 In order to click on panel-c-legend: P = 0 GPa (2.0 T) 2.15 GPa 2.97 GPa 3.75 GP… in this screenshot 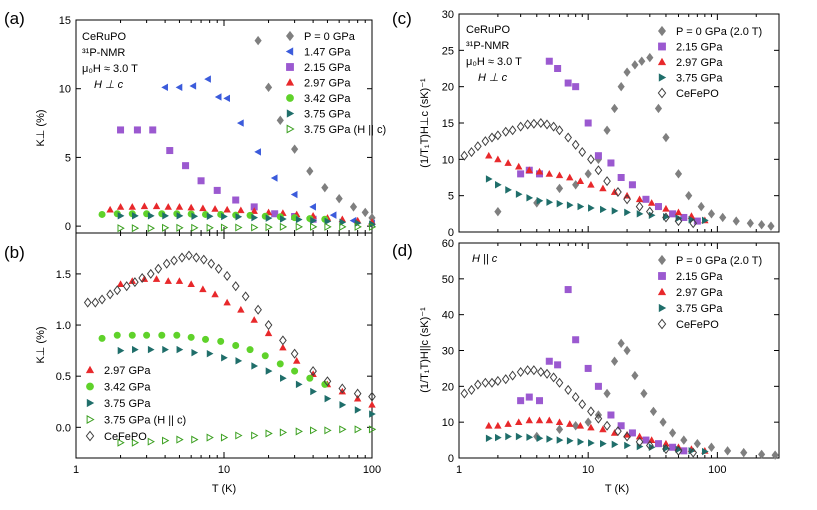, I will do `click(709, 62)`.